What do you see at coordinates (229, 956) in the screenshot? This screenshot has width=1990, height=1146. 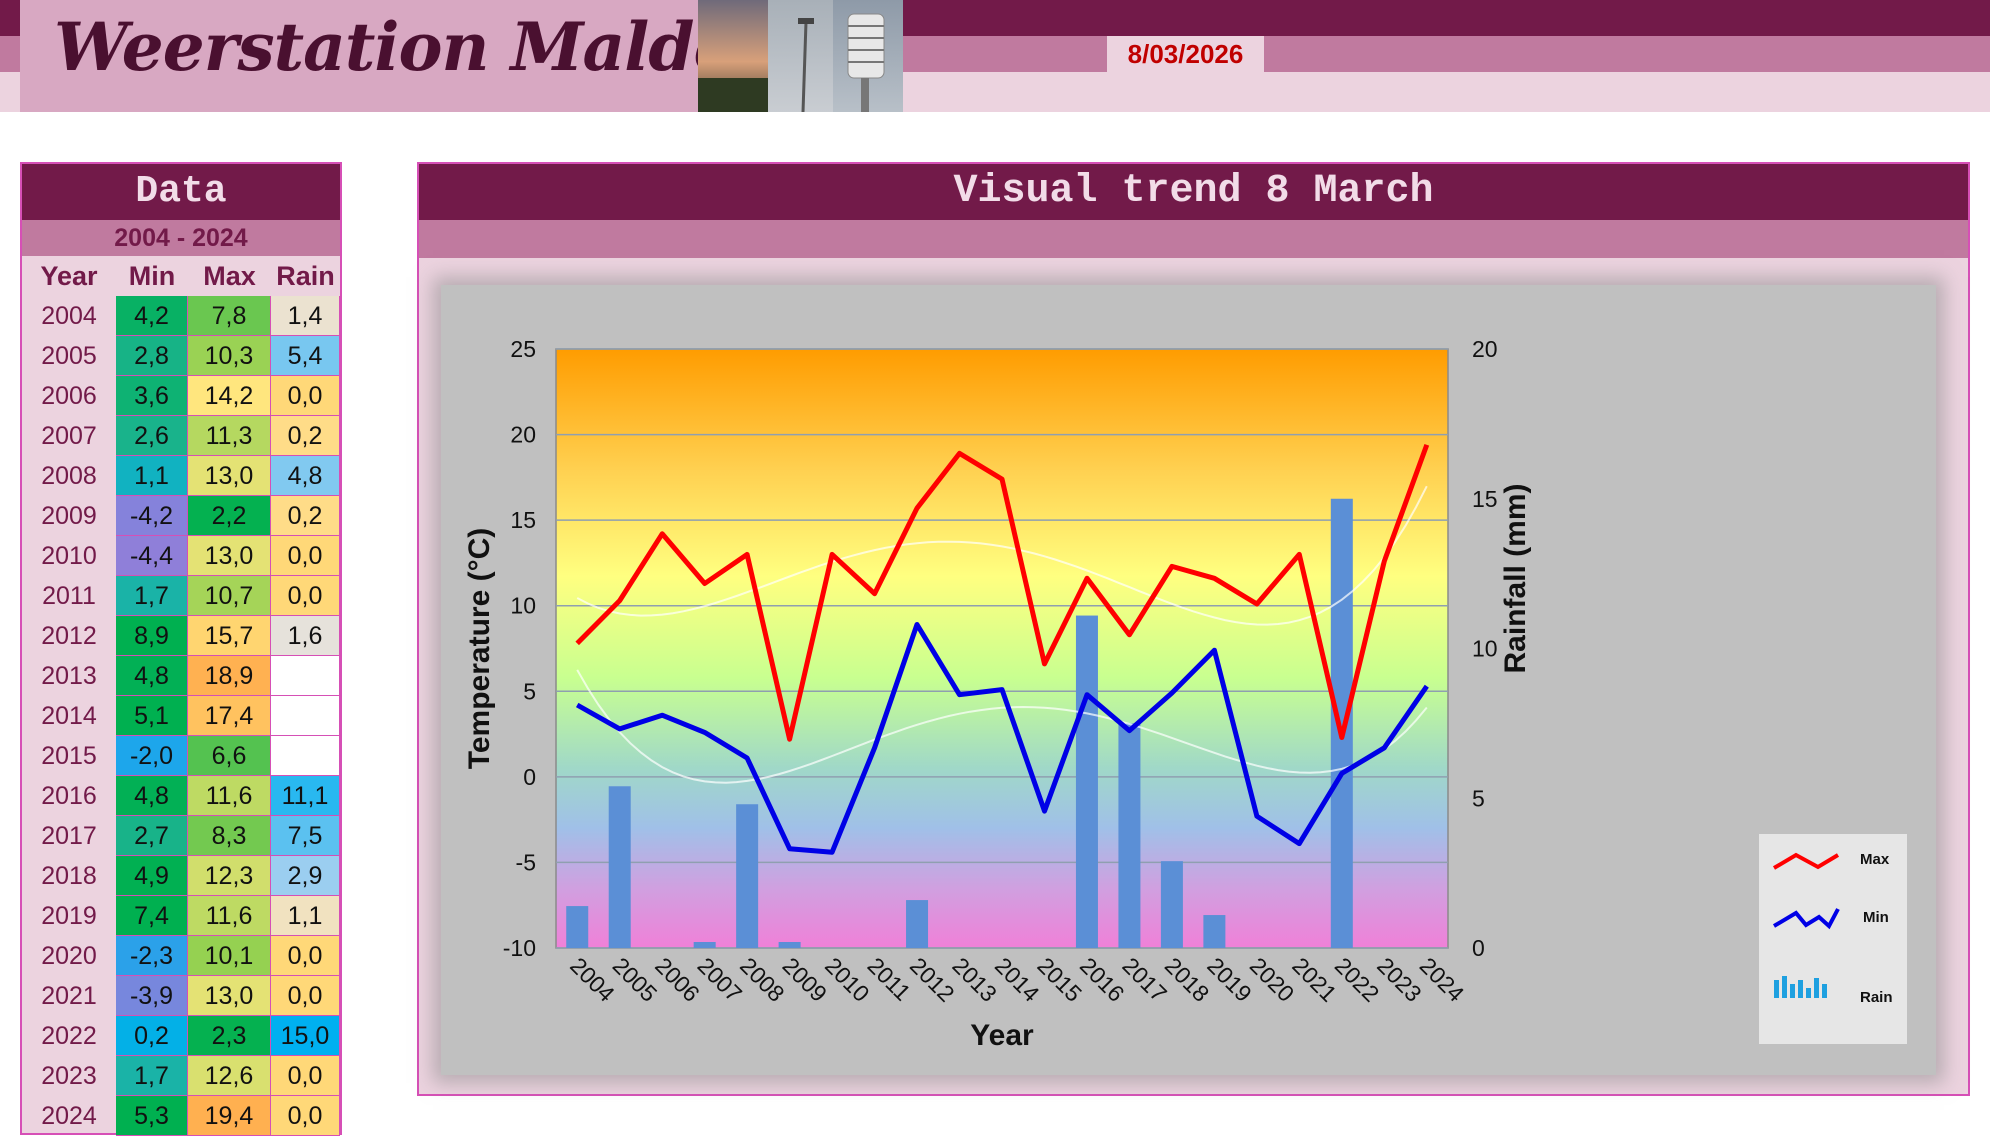 I see `cell-max: 10,1` at bounding box center [229, 956].